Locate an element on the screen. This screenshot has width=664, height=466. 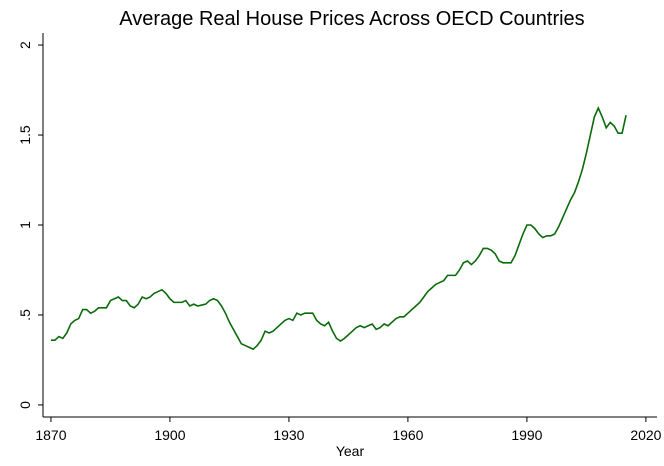
x-tick-label: 2020 is located at coordinates (645, 435).